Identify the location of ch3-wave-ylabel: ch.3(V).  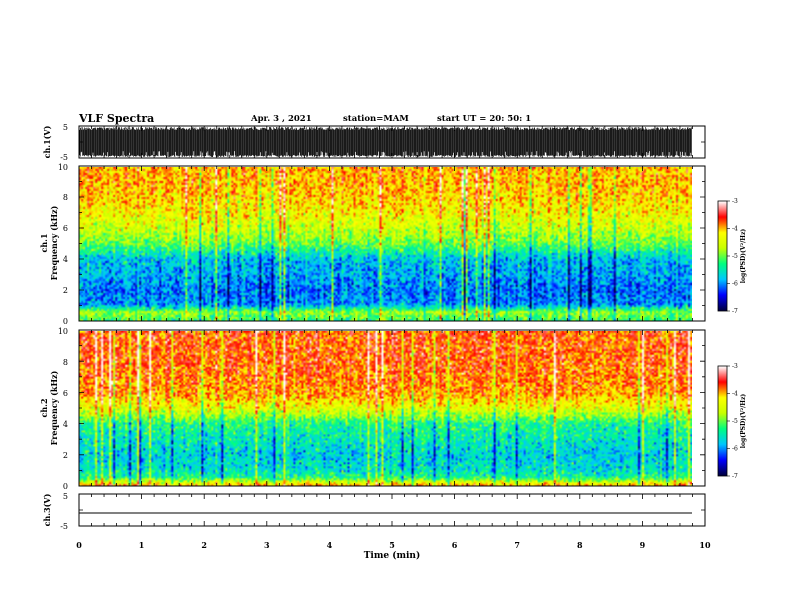
(47, 509).